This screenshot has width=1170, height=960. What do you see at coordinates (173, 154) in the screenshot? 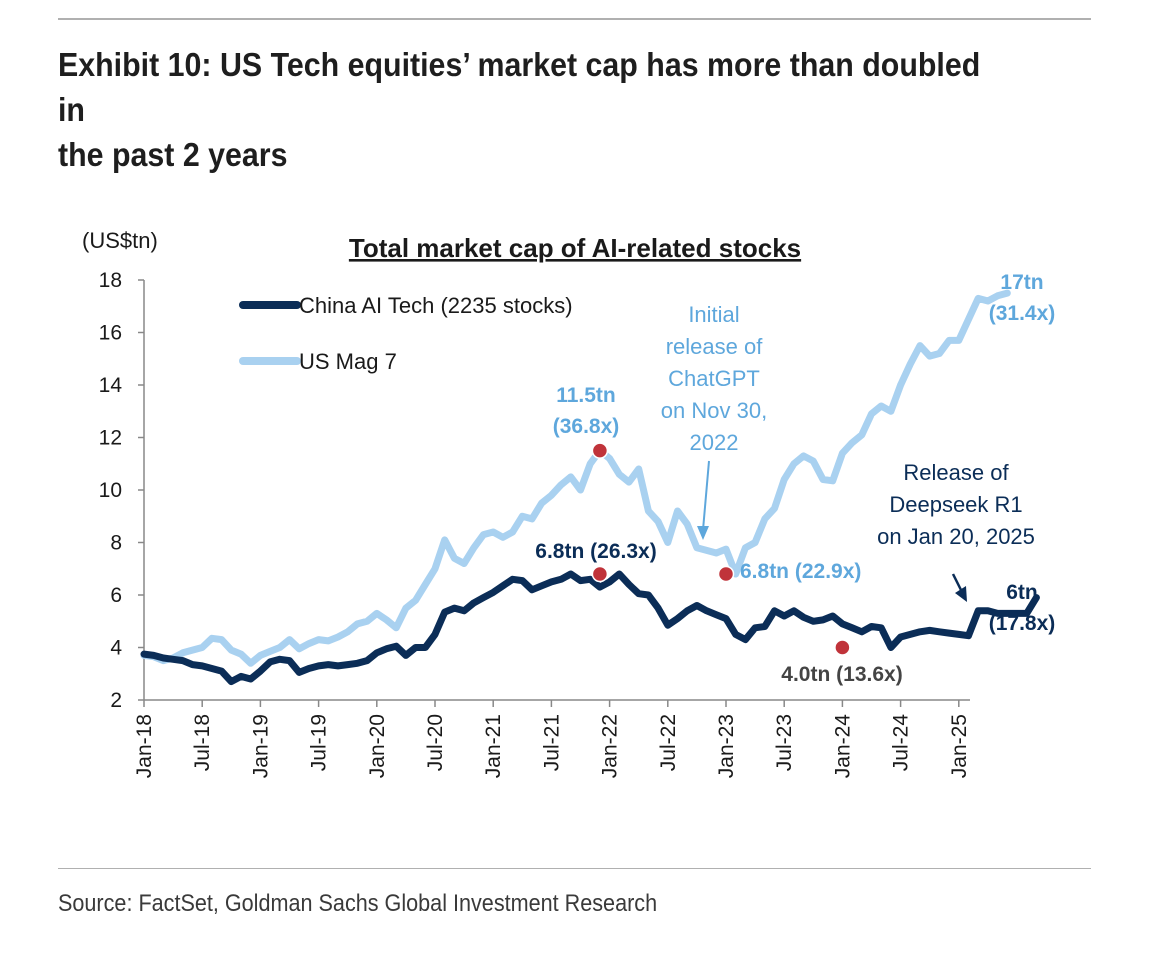
I see `exhibit-title-line2: the past 2 years` at bounding box center [173, 154].